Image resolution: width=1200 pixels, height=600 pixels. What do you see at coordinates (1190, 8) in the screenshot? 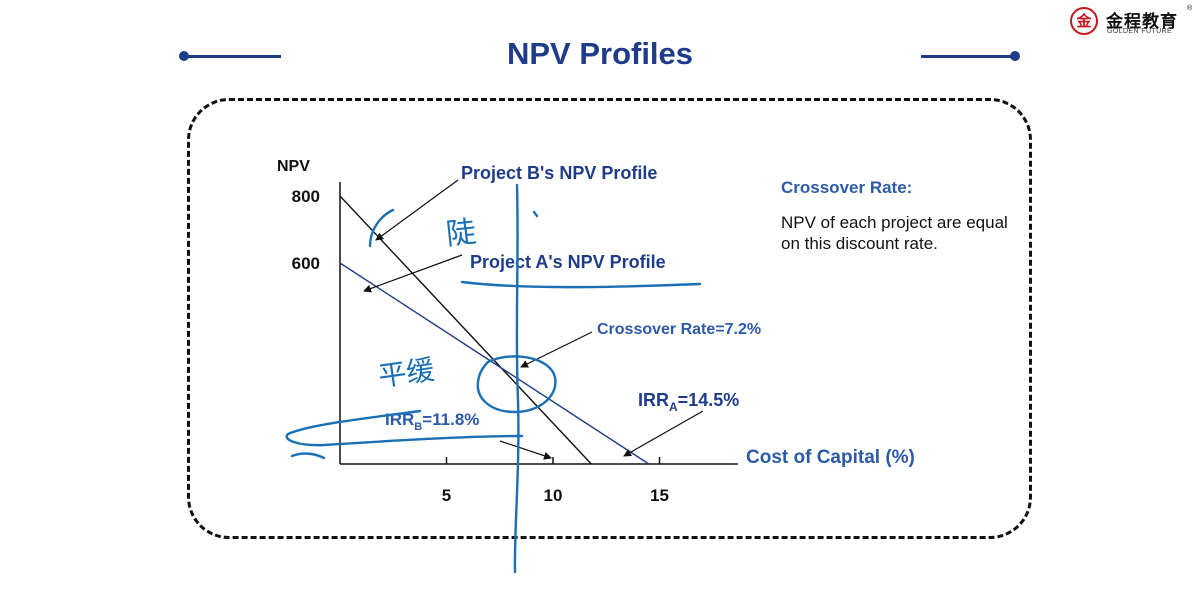
I see `logo-registered-mark: ®` at bounding box center [1190, 8].